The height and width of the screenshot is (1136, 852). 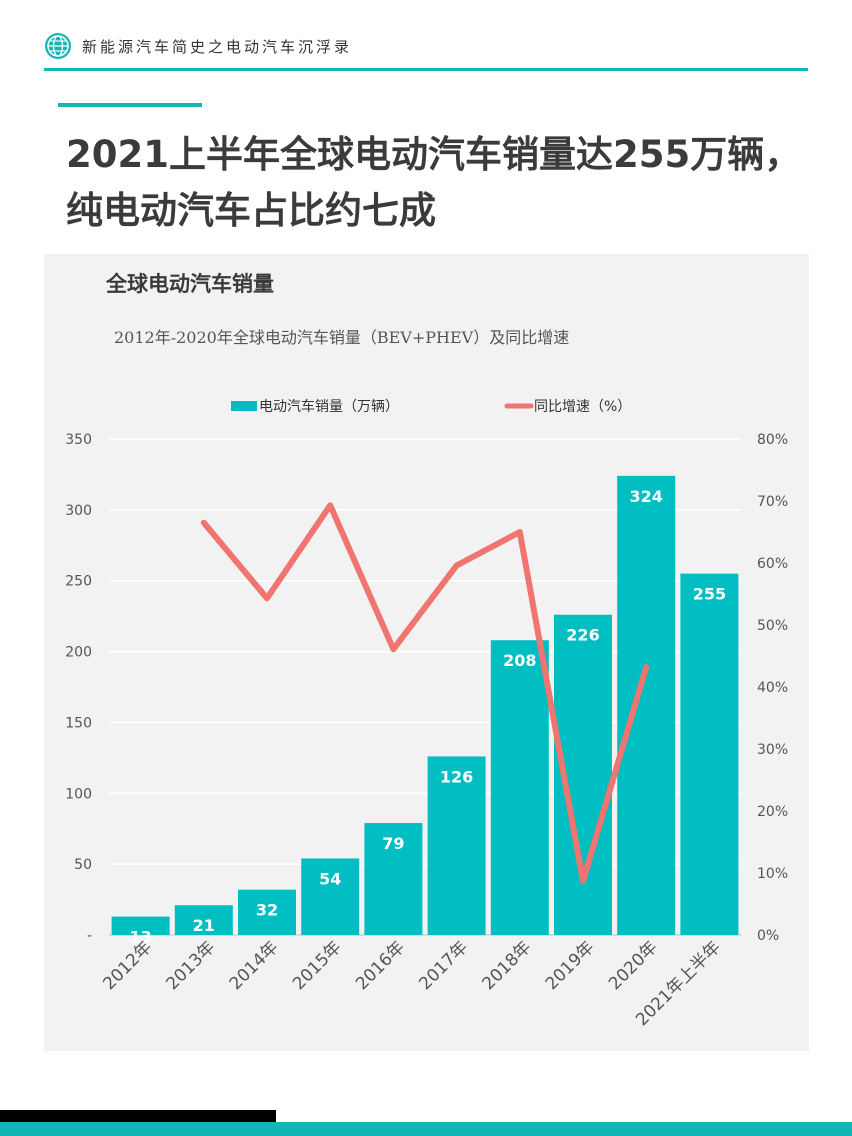 I want to click on x-tick-label: 2013年, so click(x=191, y=965).